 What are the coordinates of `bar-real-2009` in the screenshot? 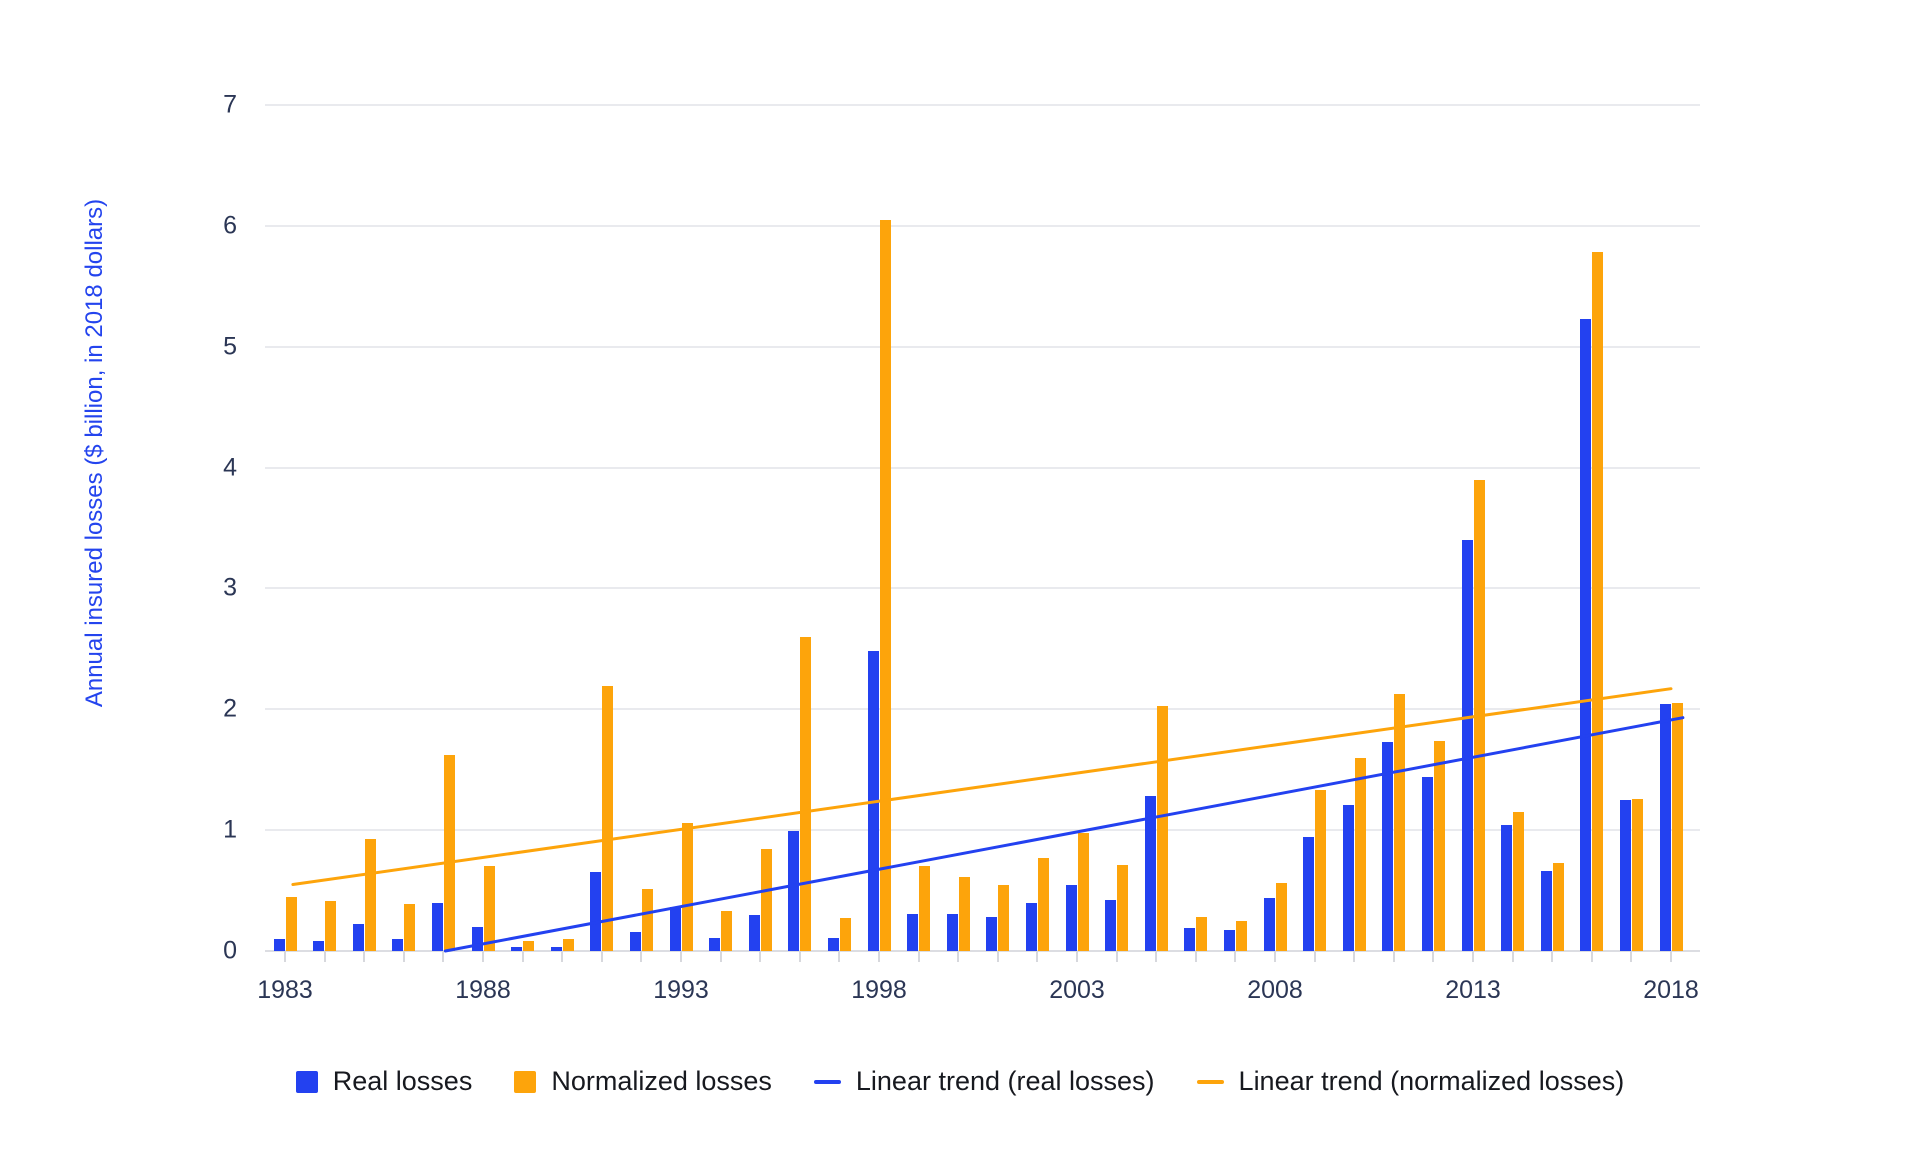 It's located at (1308, 894).